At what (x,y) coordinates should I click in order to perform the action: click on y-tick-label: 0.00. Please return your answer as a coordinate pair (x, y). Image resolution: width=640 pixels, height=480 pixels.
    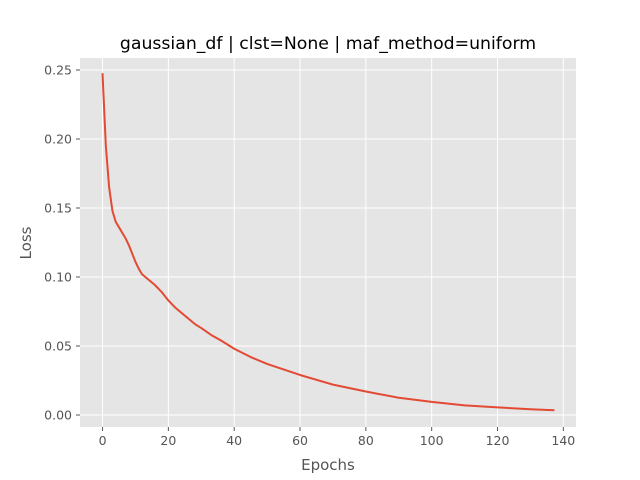
    Looking at the image, I should click on (58, 414).